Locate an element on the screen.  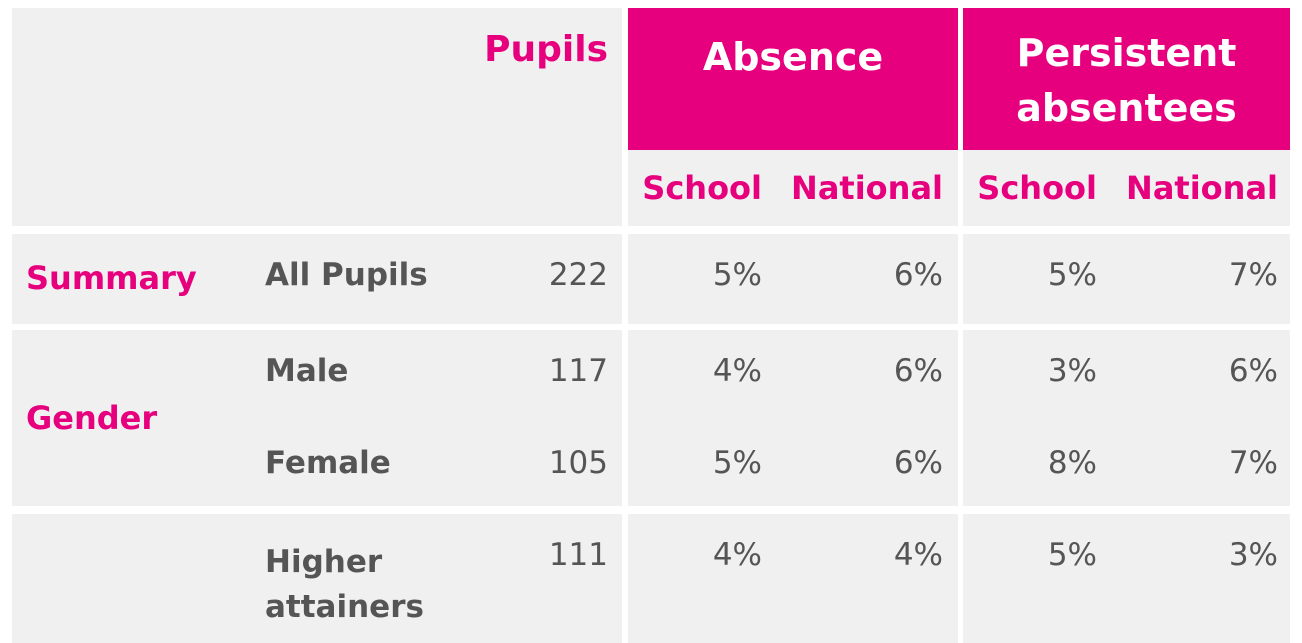
cell-persistent-national: 3% is located at coordinates (1253, 555).